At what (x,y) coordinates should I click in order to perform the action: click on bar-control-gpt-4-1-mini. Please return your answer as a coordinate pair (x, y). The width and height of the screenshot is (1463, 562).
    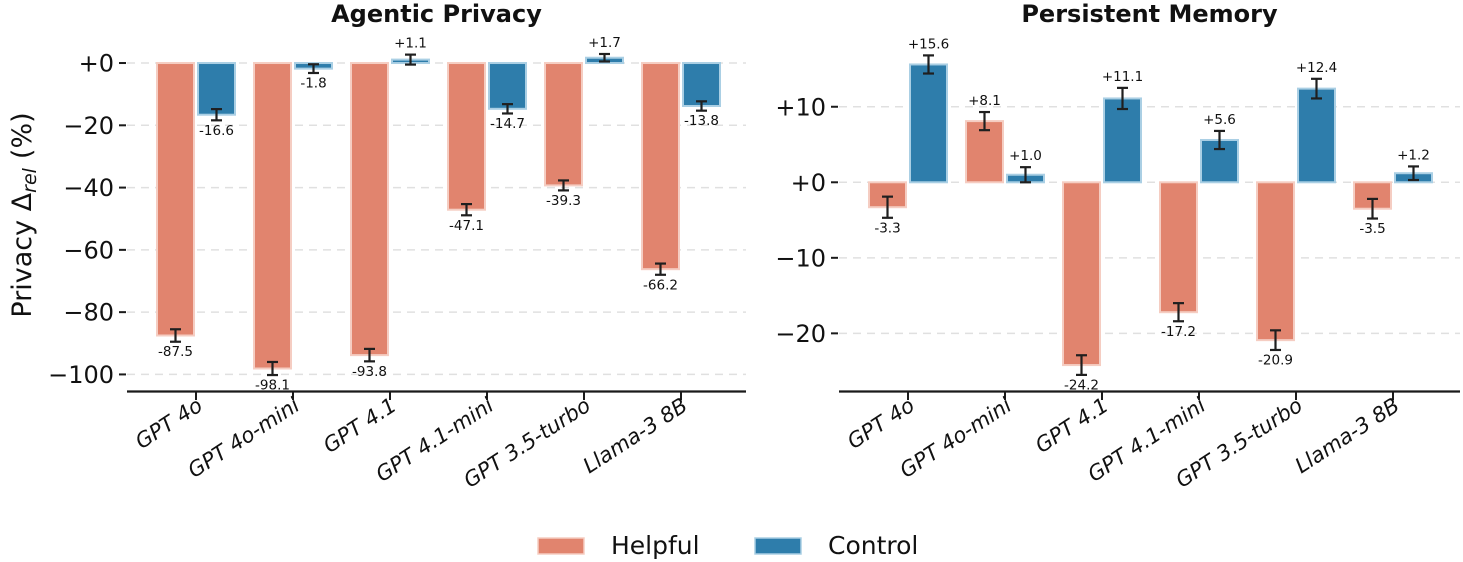
    Looking at the image, I should click on (507, 86).